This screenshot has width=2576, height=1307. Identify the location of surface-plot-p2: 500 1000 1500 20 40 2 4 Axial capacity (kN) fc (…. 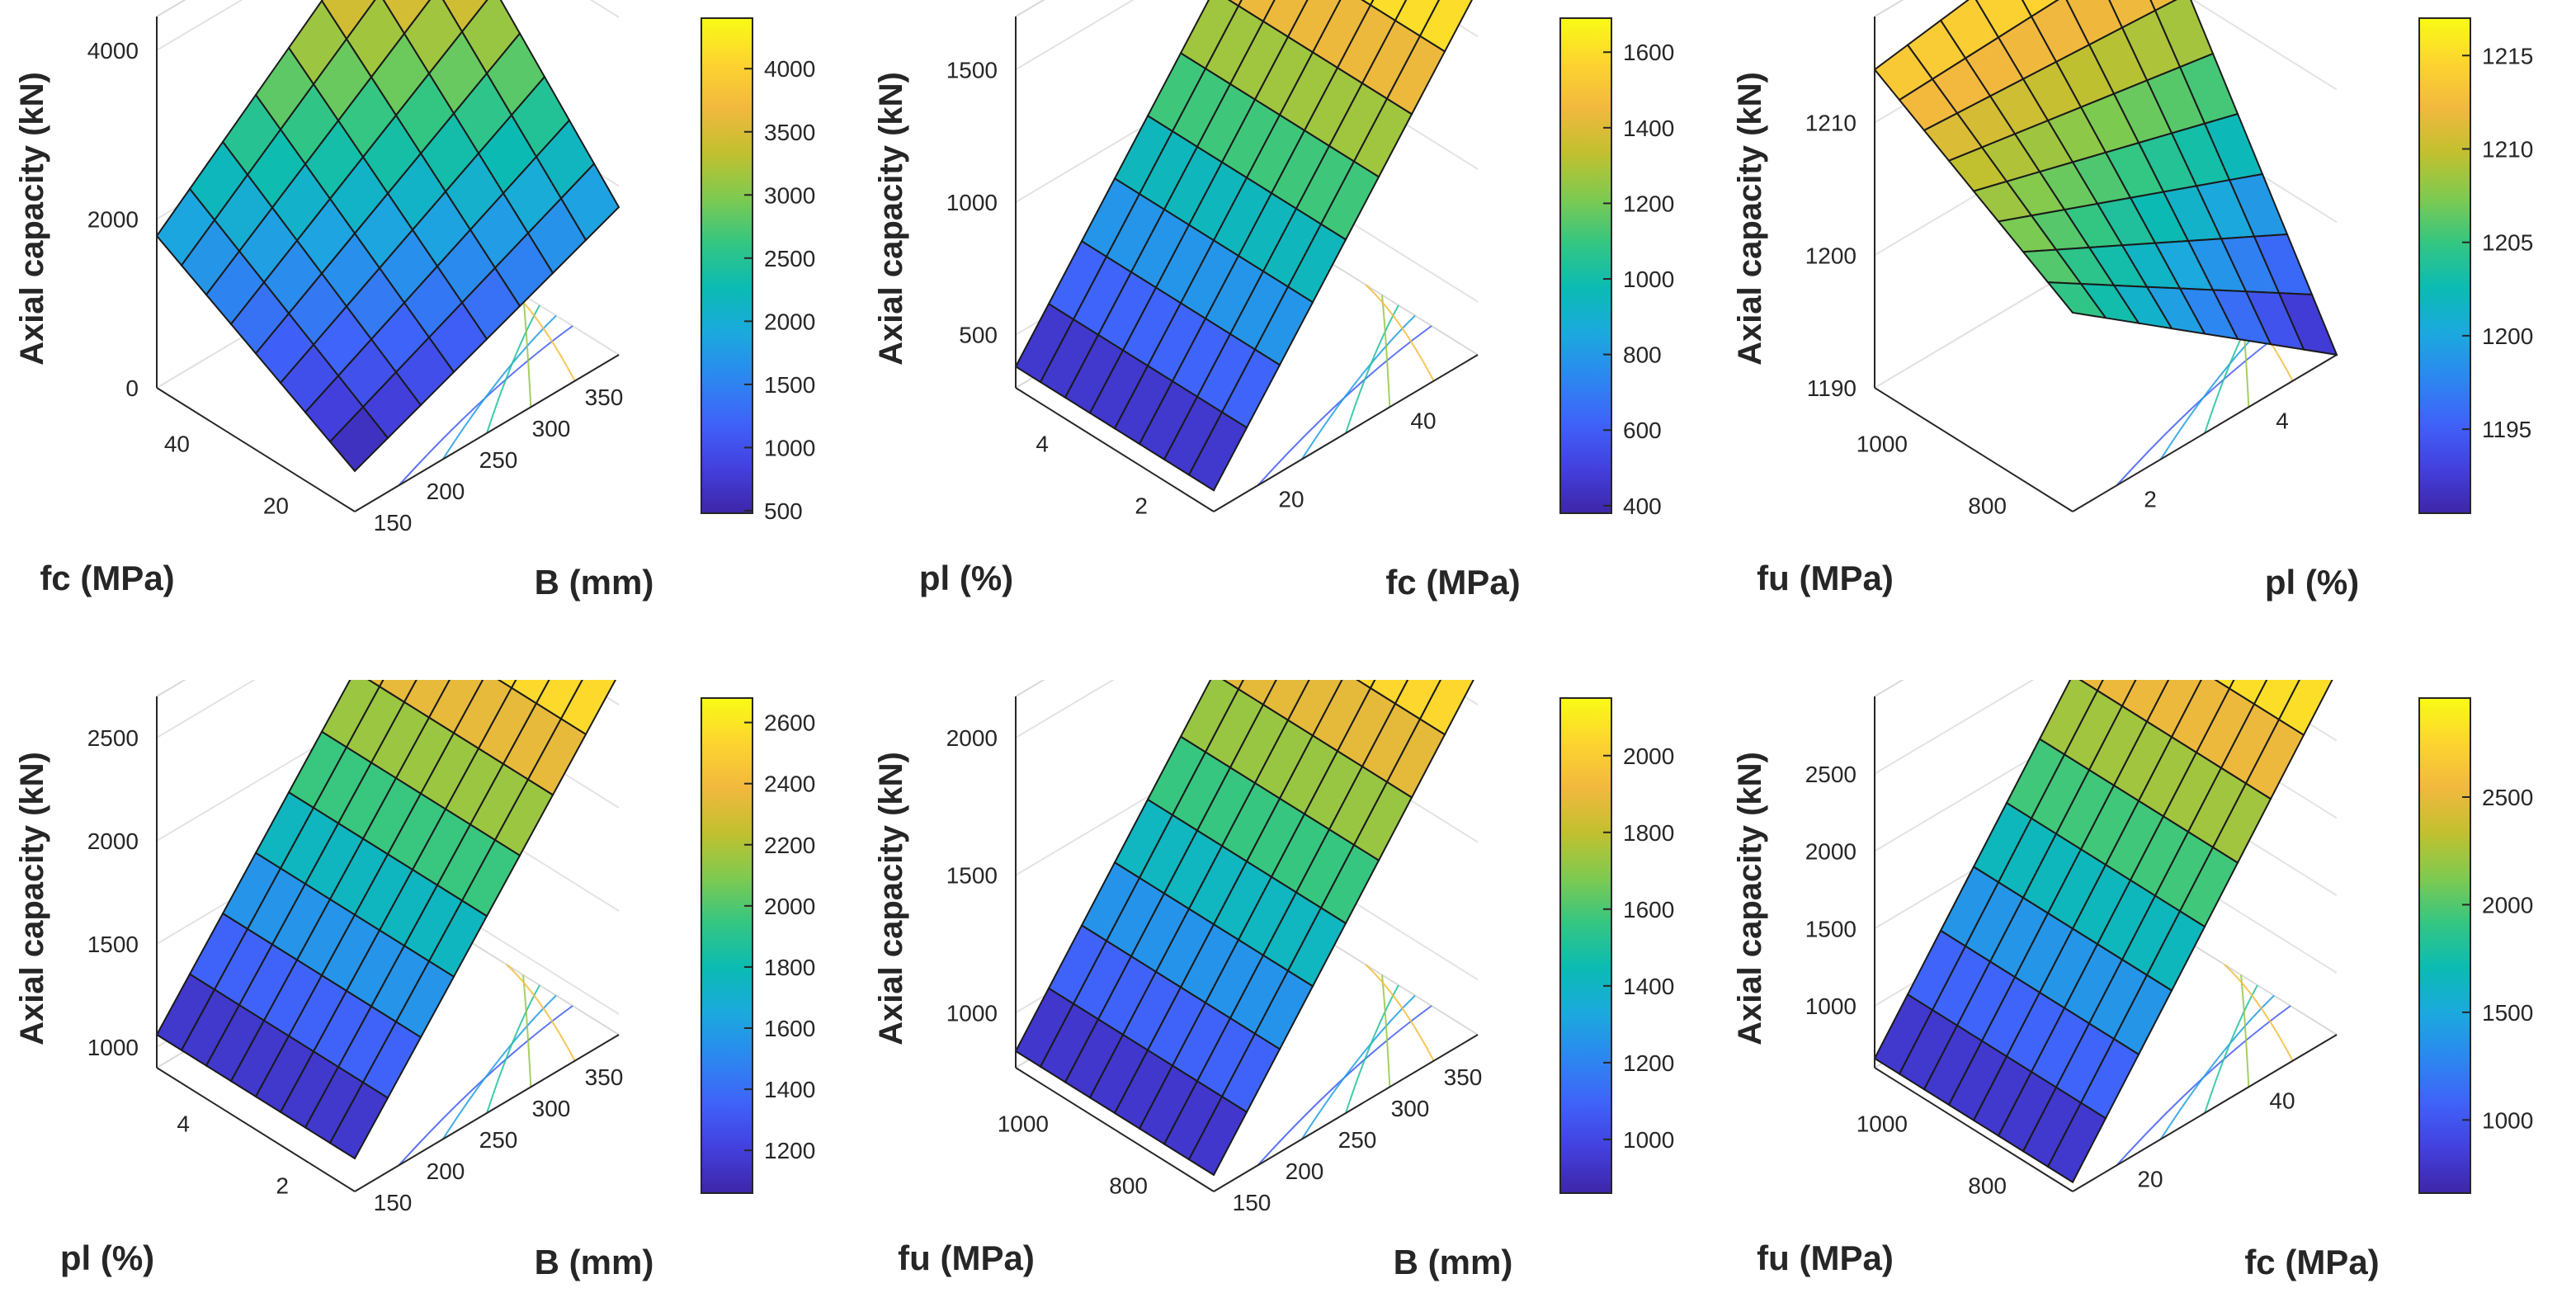
(1273, 301).